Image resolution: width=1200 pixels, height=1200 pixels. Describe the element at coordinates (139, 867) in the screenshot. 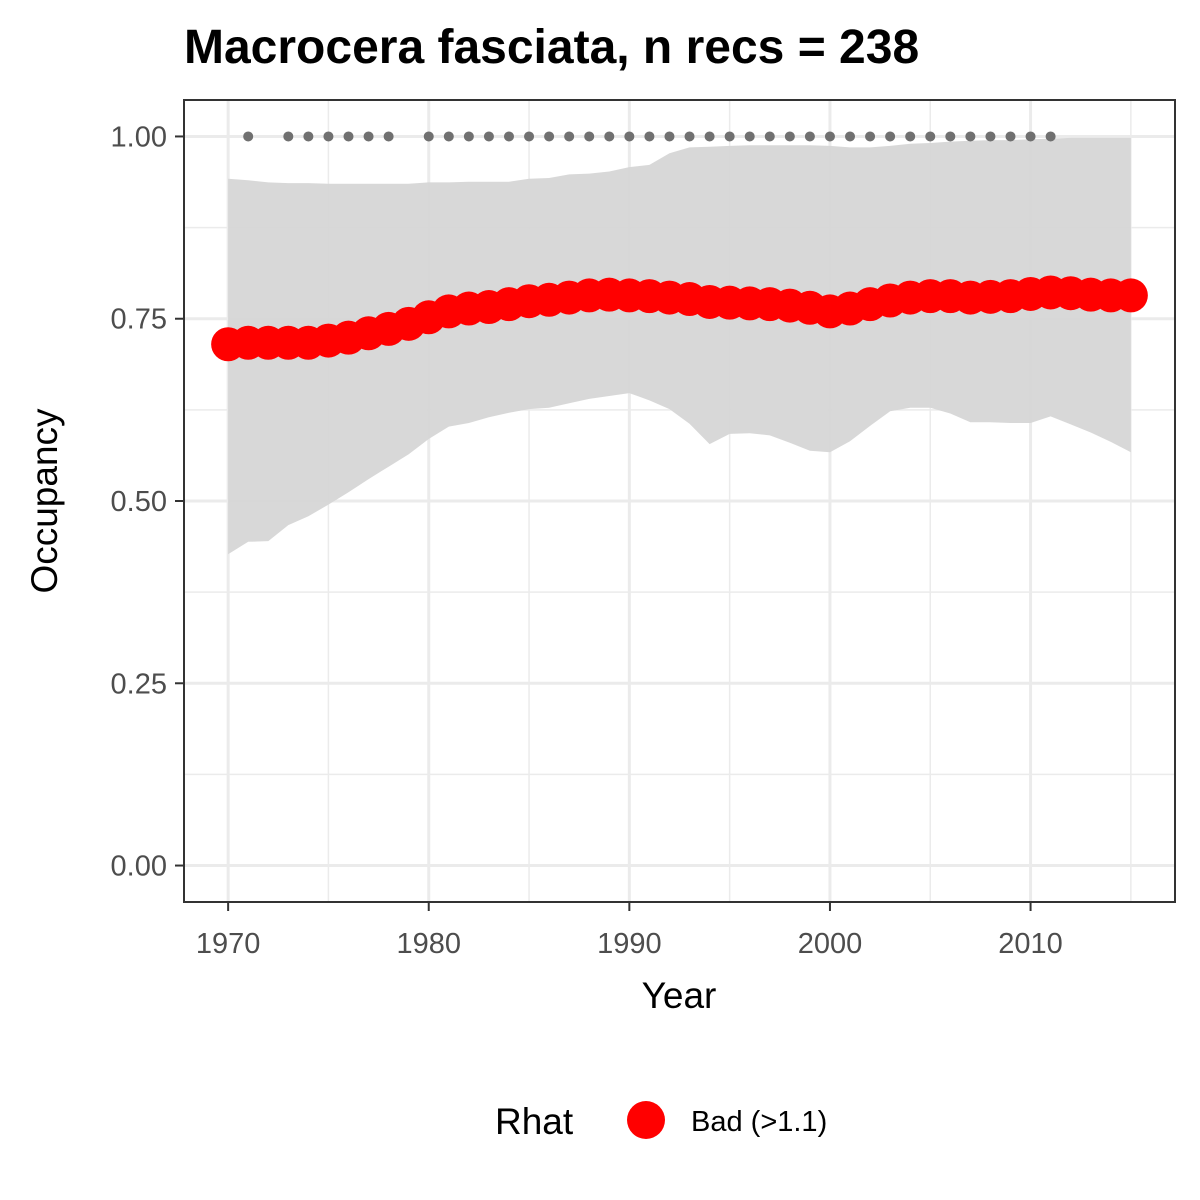

I see `y-tick-label: 0.00` at that location.